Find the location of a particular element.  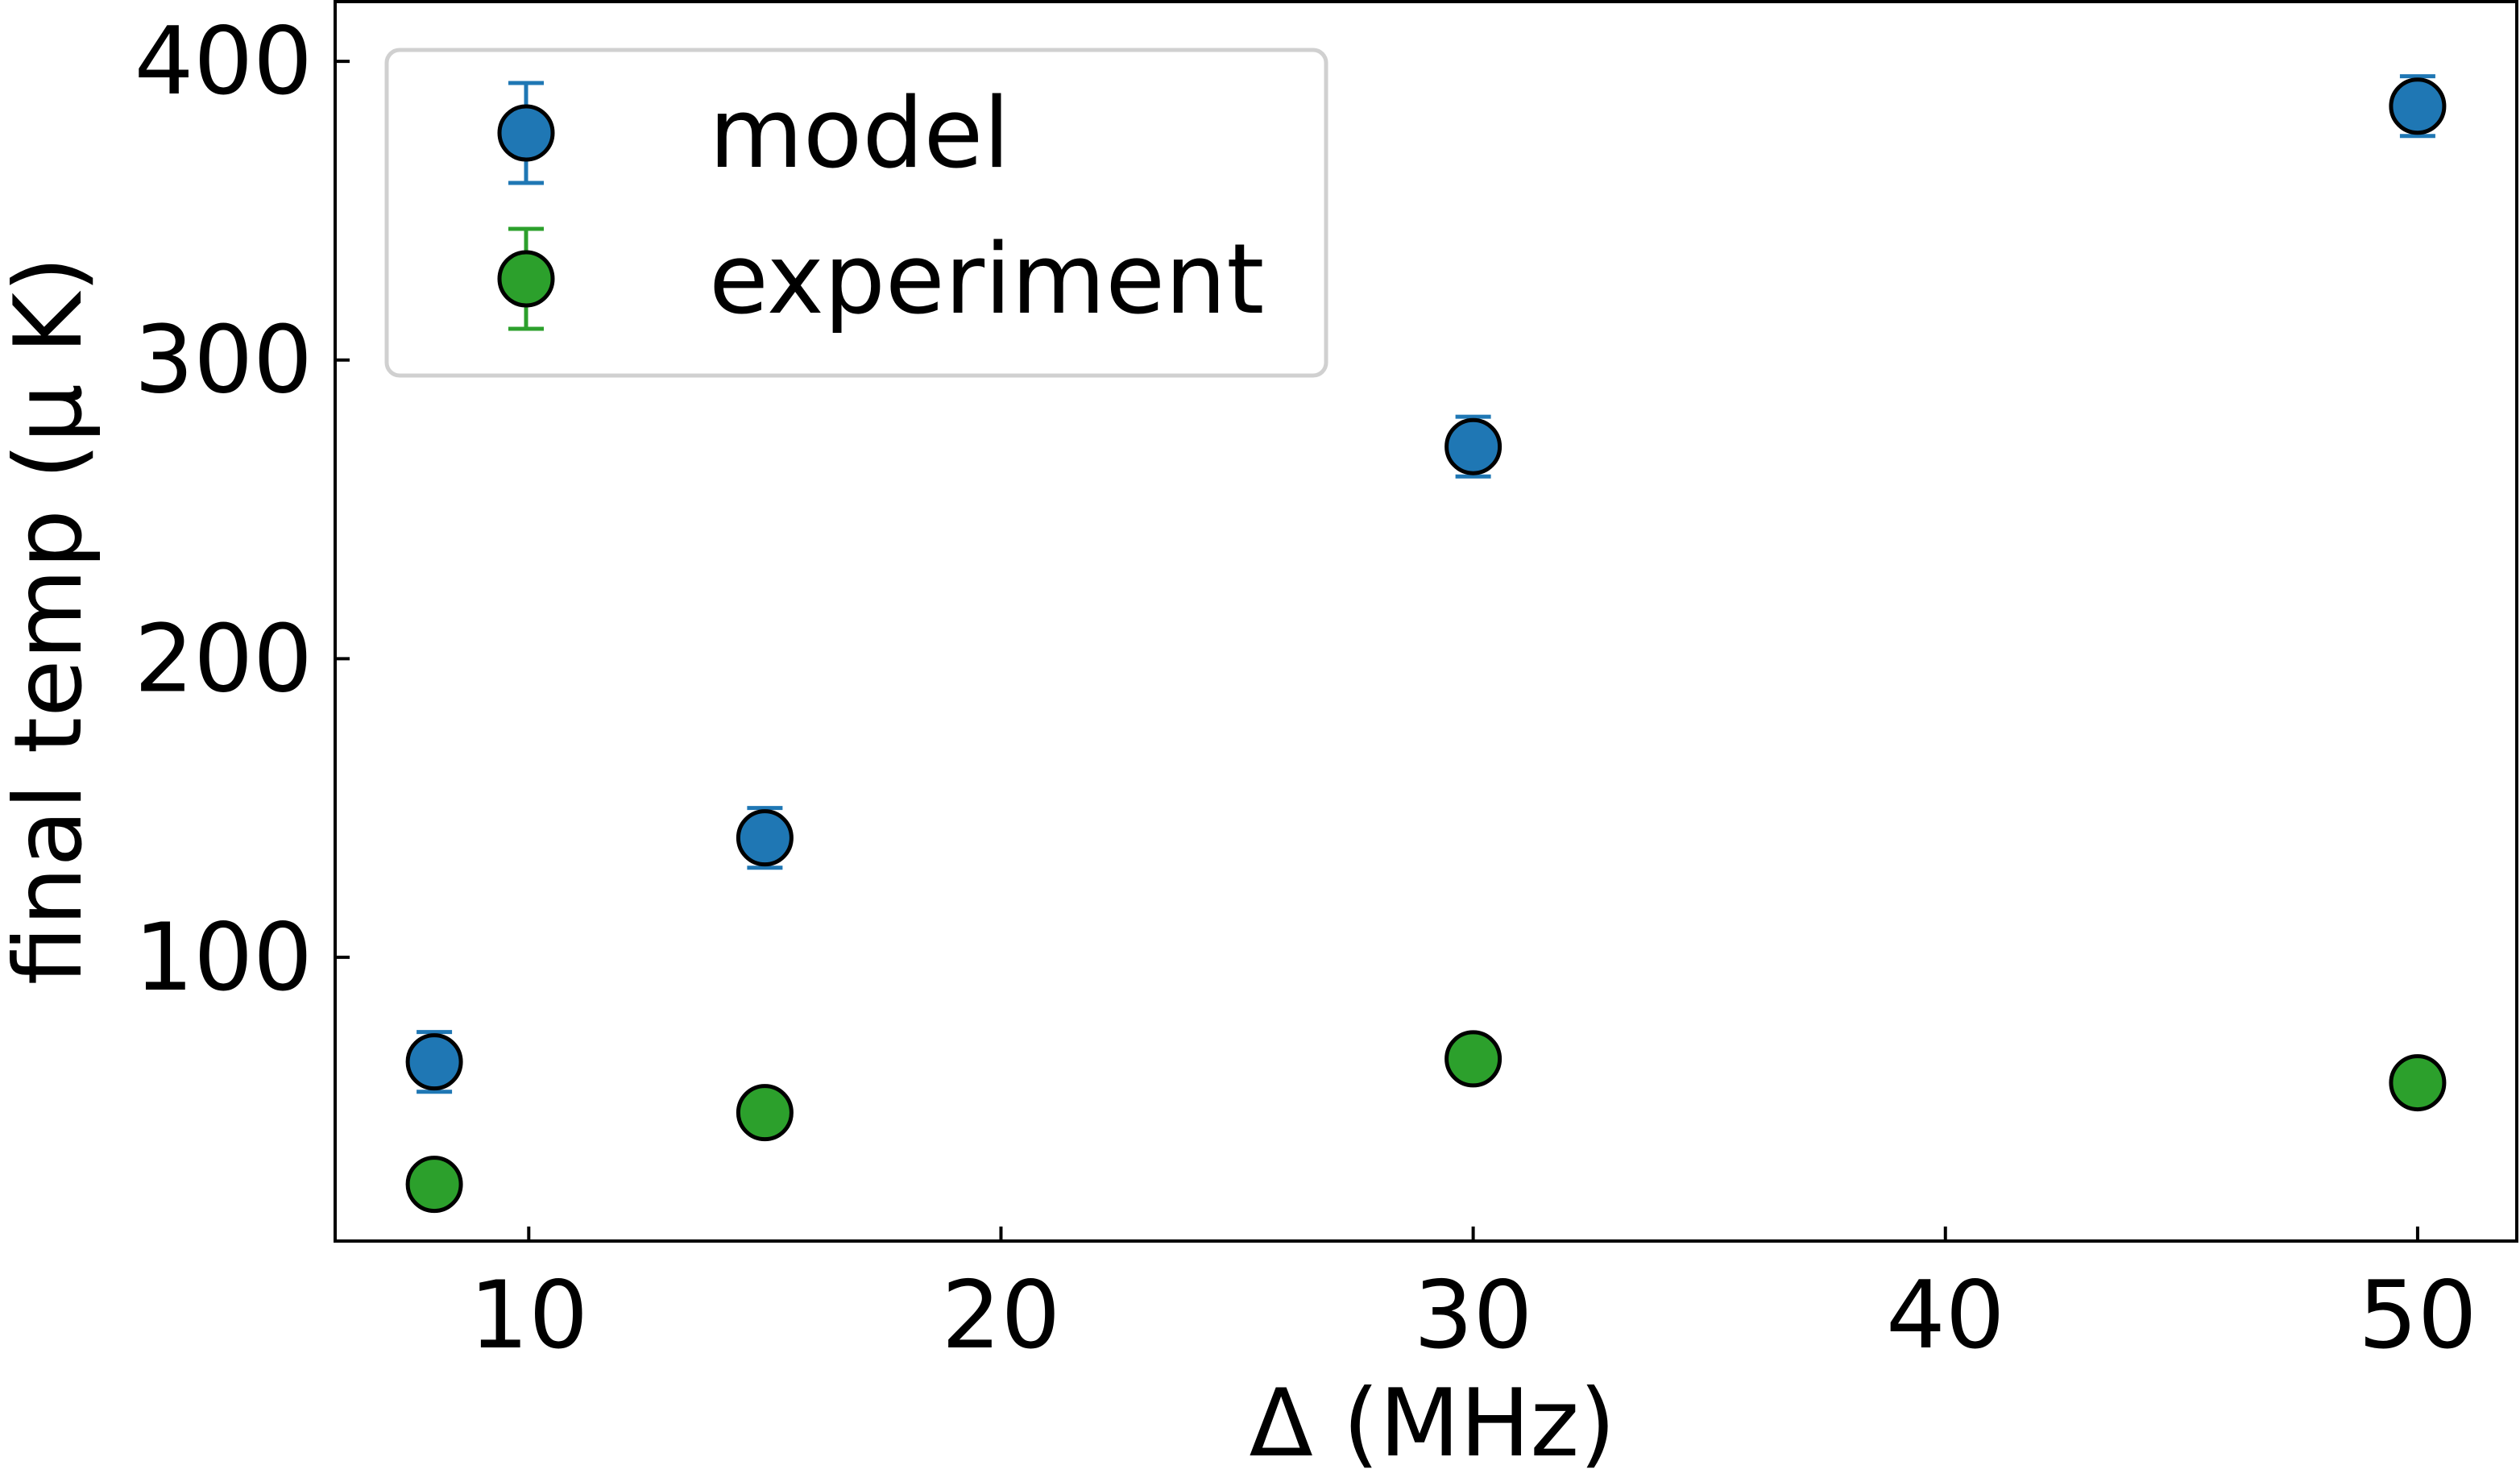

legend-label: experiment is located at coordinates (986, 280).